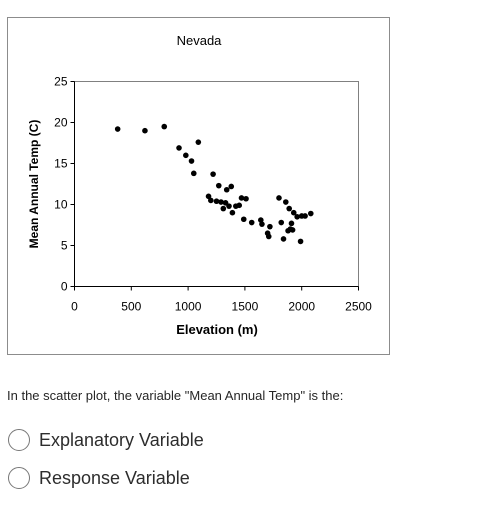 Image resolution: width=503 pixels, height=517 pixels. What do you see at coordinates (61, 82) in the screenshot?
I see `y-tick-label: 25` at bounding box center [61, 82].